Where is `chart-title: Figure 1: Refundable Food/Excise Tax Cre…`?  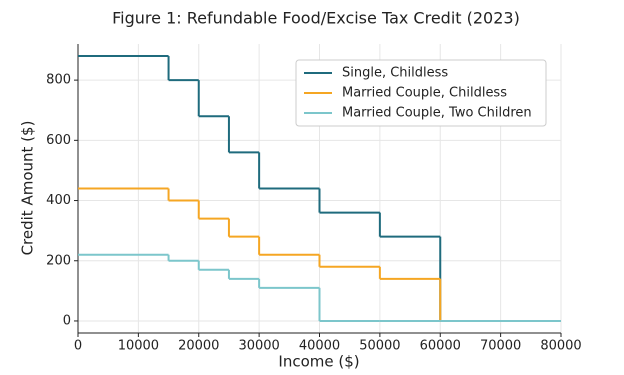
chart-title: Figure 1: Refundable Food/Excise Tax Cre… is located at coordinates (316, 18).